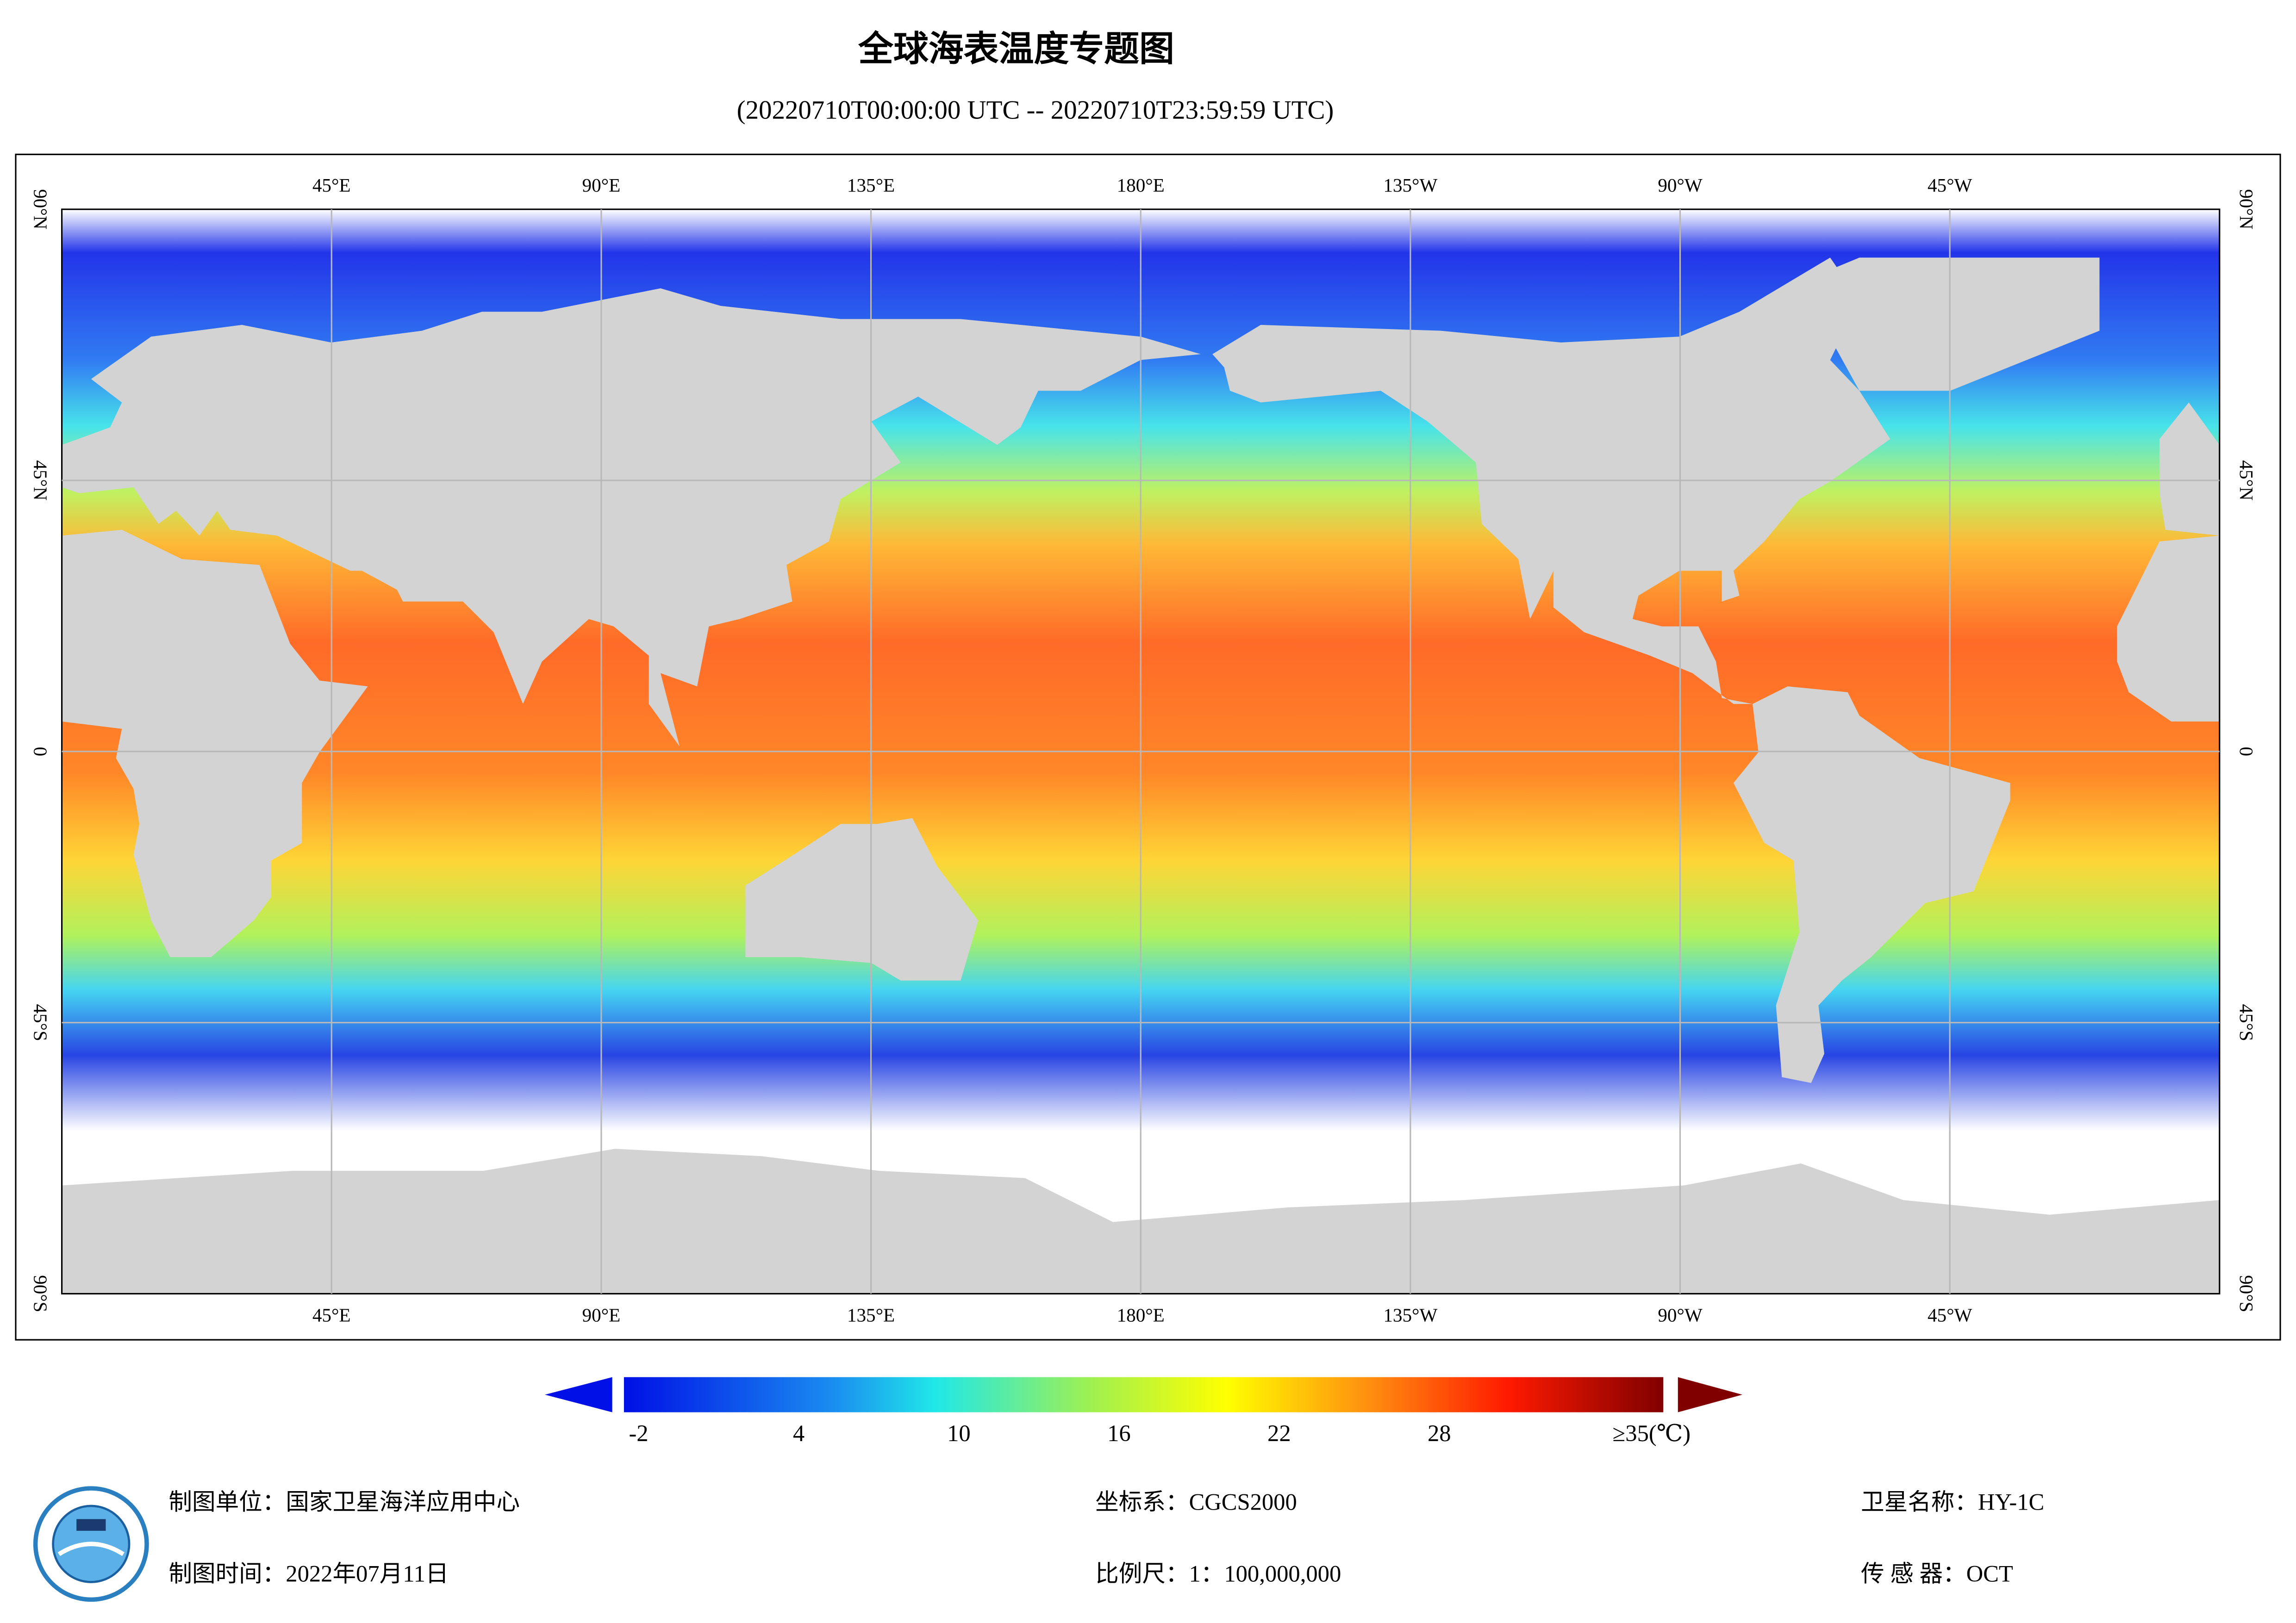 This screenshot has width=2296, height=1623. I want to click on footer-sensor: 传 感 器：OCT, so click(1937, 1573).